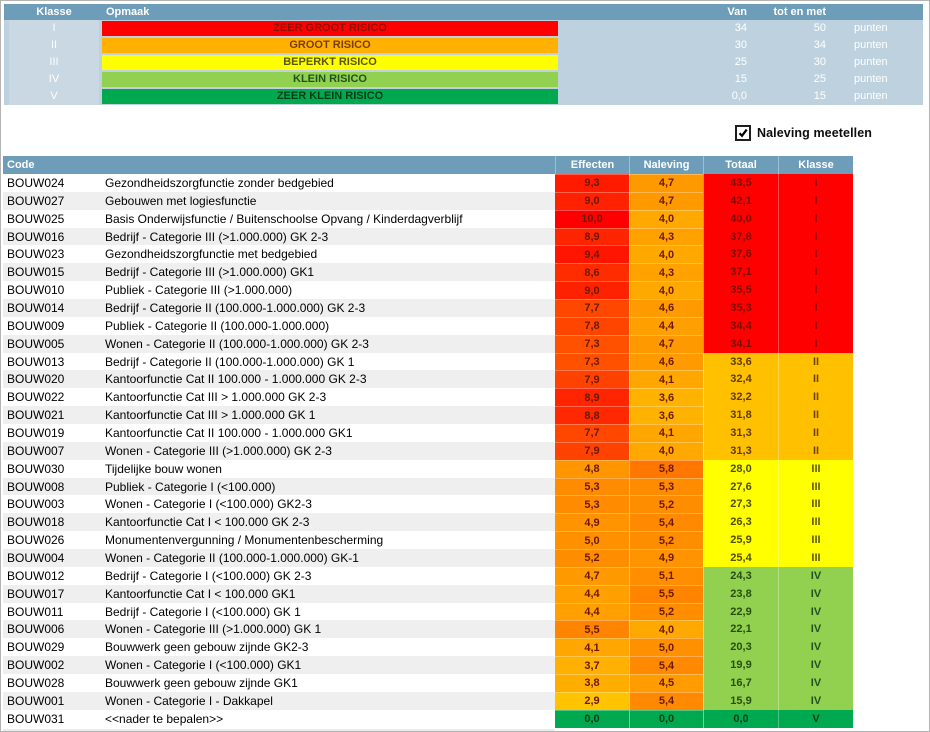 Image resolution: width=930 pixels, height=732 pixels. What do you see at coordinates (666, 593) in the screenshot?
I see `cell-naleving: 5,5` at bounding box center [666, 593].